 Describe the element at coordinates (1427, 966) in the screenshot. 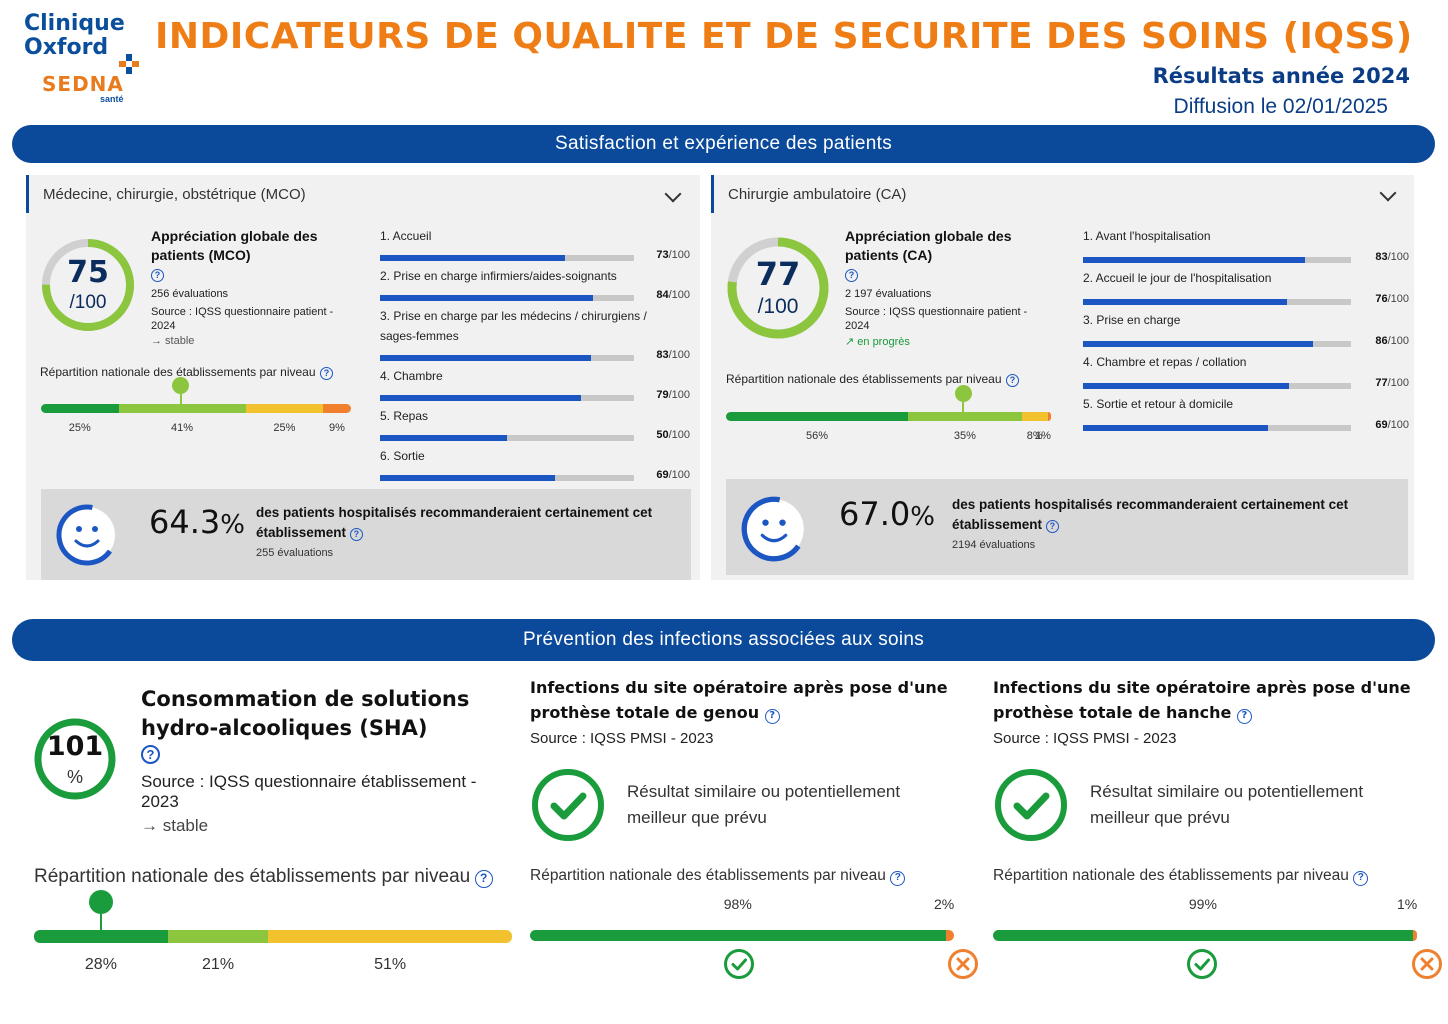

I see `cross-icon` at that location.